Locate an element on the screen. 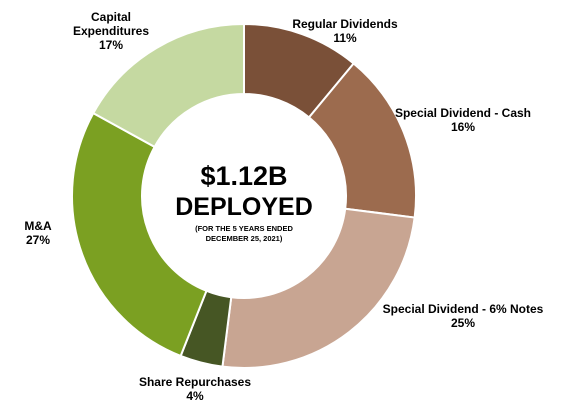 This screenshot has height=405, width=570. center-note-line-1: (FOR THE 5 YEARS ENDED is located at coordinates (244, 228).